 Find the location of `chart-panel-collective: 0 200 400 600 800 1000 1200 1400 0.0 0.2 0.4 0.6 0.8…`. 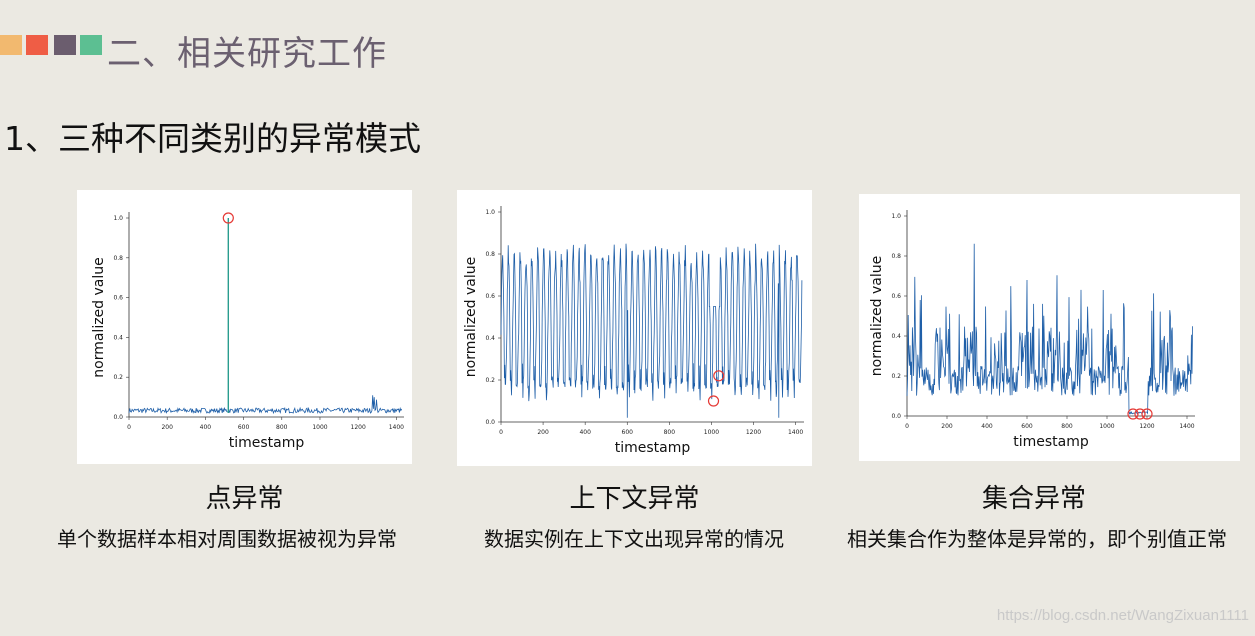

chart-panel-collective: 0 200 400 600 800 1000 1200 1400 0.0 0.2 0.4 0.6 0.8… is located at coordinates (1049, 327).